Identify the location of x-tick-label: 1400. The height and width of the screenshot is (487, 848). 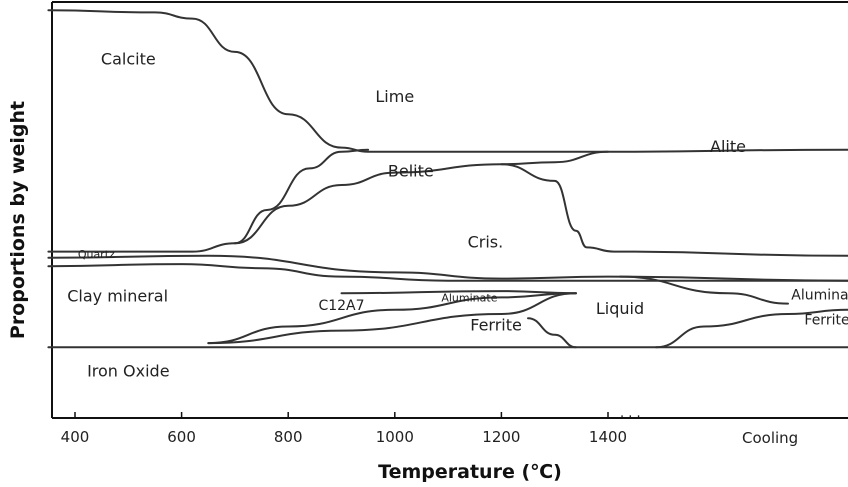
(608, 437).